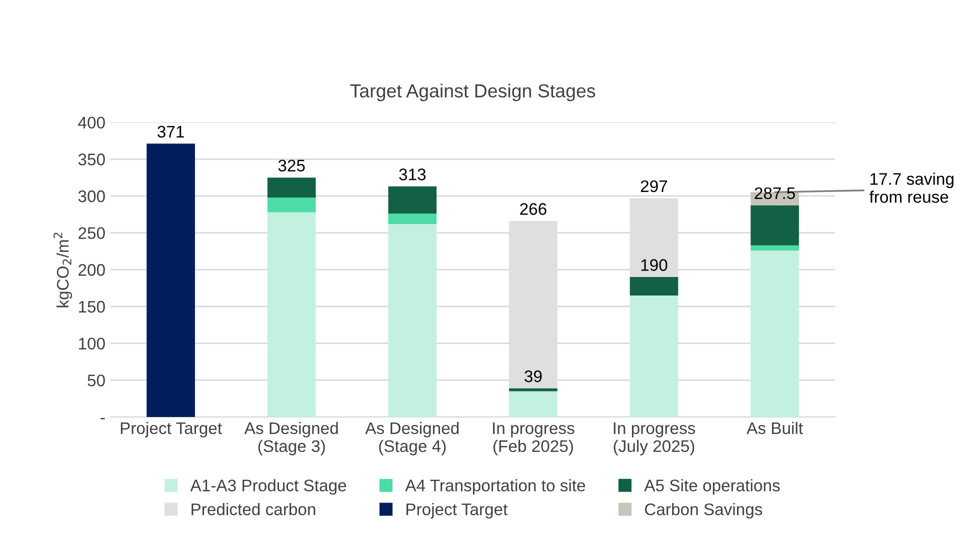  Describe the element at coordinates (291, 439) in the screenshot. I see `x-tick-label: As Designed (Stage 3)` at that location.